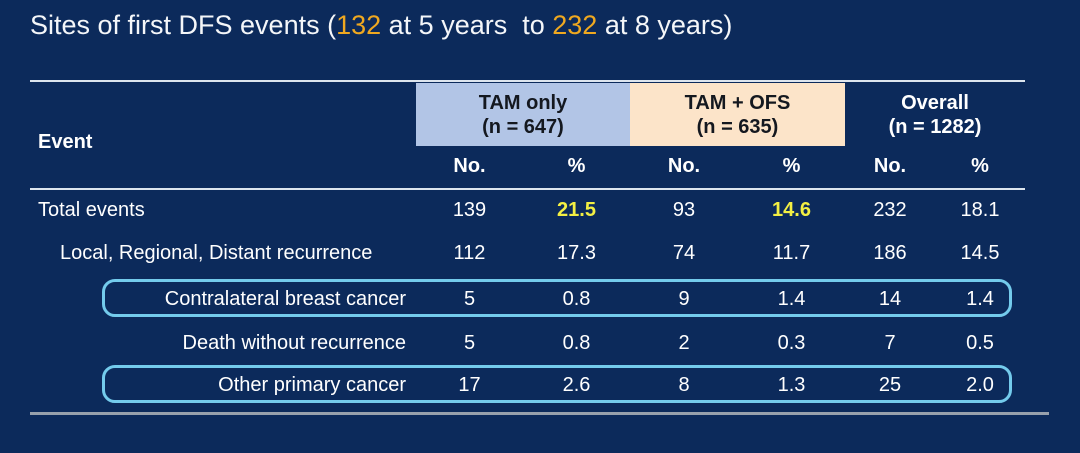 This screenshot has width=1080, height=453. What do you see at coordinates (576, 252) in the screenshot?
I see `value-cell: 17.3` at bounding box center [576, 252].